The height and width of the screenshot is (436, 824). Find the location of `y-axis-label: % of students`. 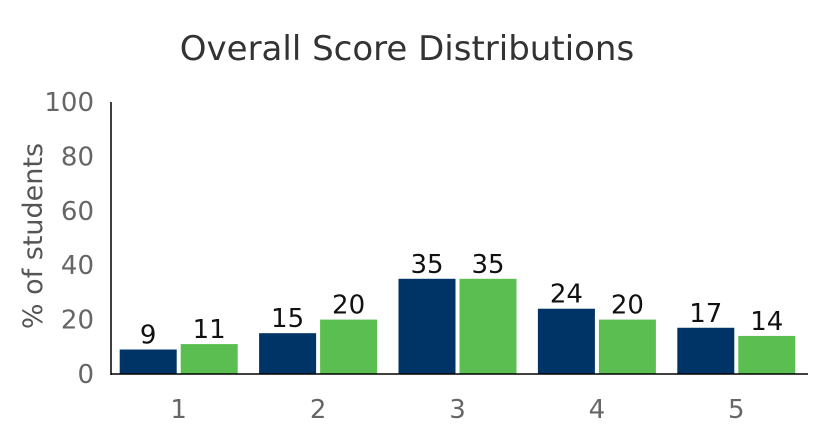

y-axis-label: % of students is located at coordinates (33, 236).